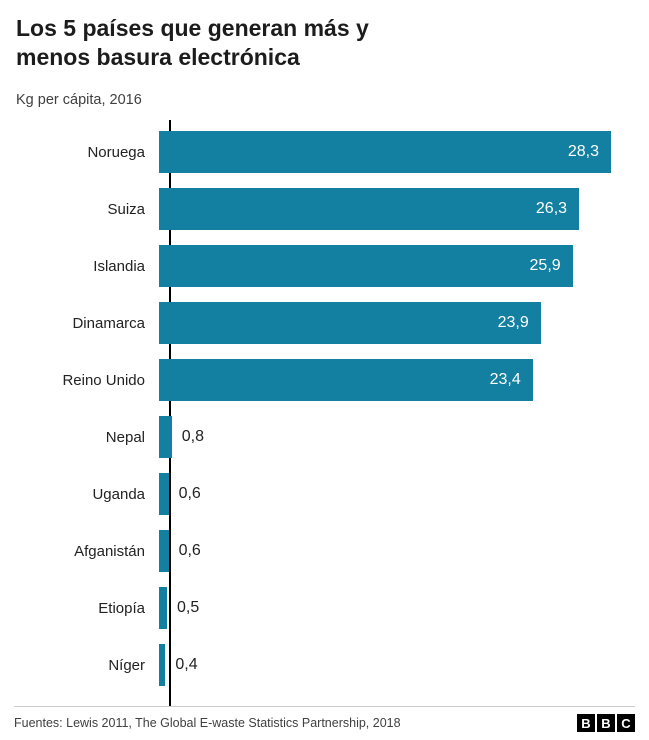 This screenshot has width=649, height=740. I want to click on bar-track: 23,9, so click(385, 323).